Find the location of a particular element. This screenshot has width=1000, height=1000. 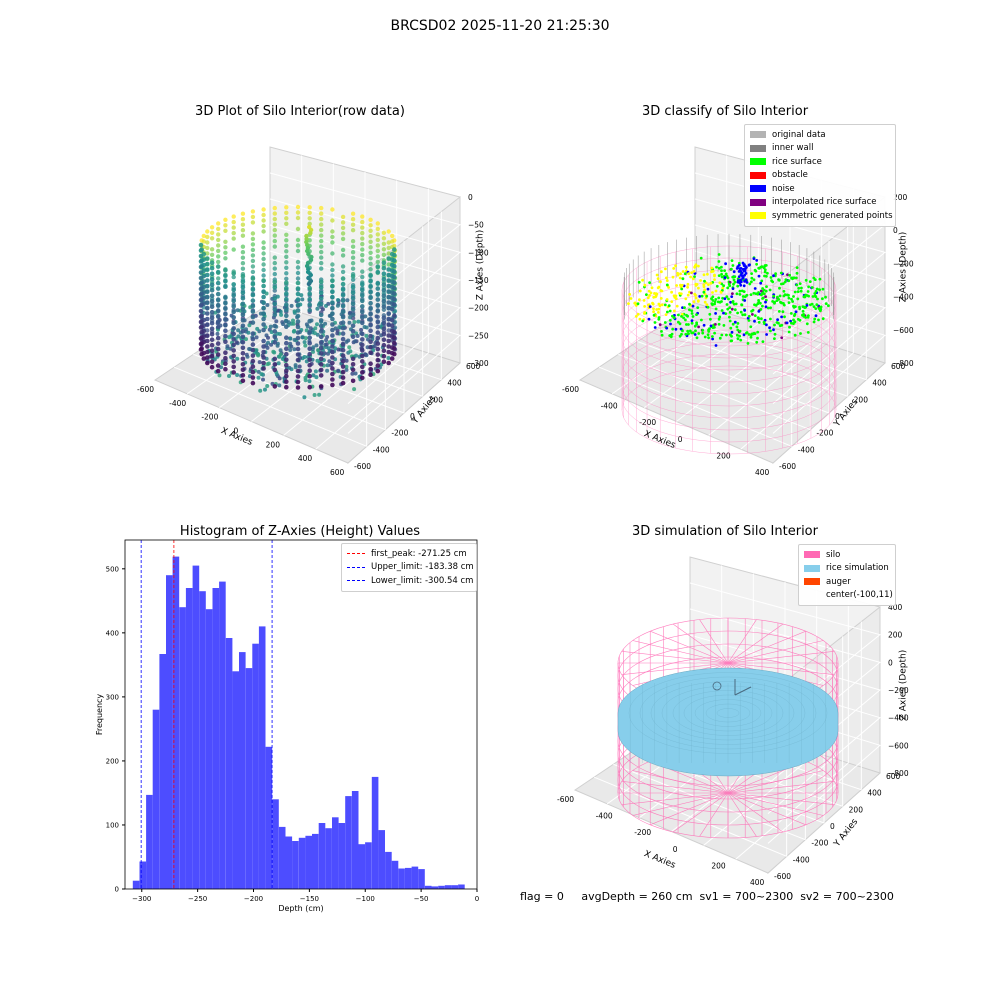

y-tick-label: 600 is located at coordinates (898, 366).